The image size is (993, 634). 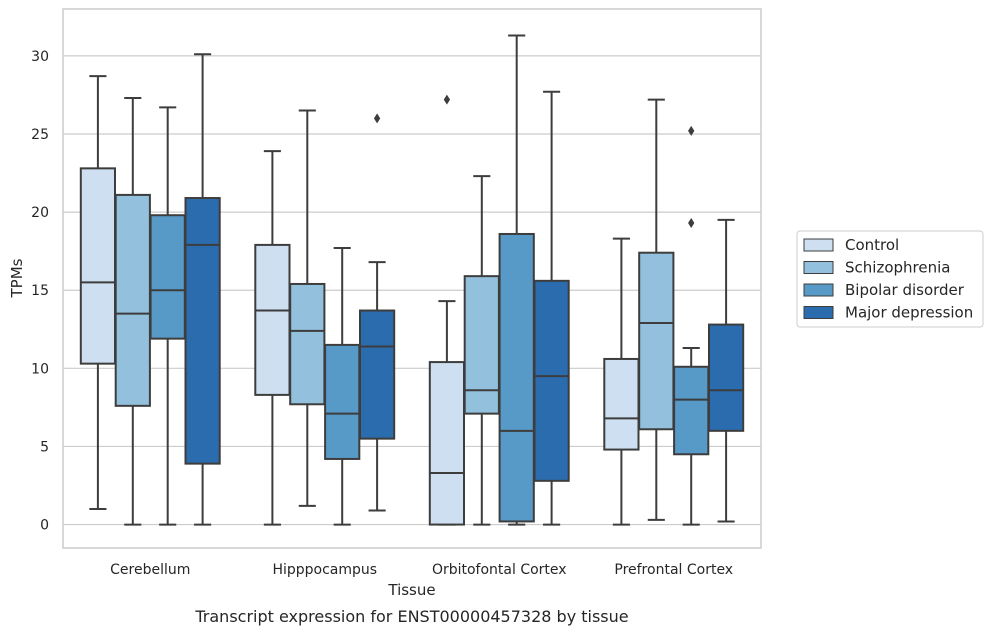 What do you see at coordinates (150, 570) in the screenshot?
I see `x-tick-label: Cerebellum` at bounding box center [150, 570].